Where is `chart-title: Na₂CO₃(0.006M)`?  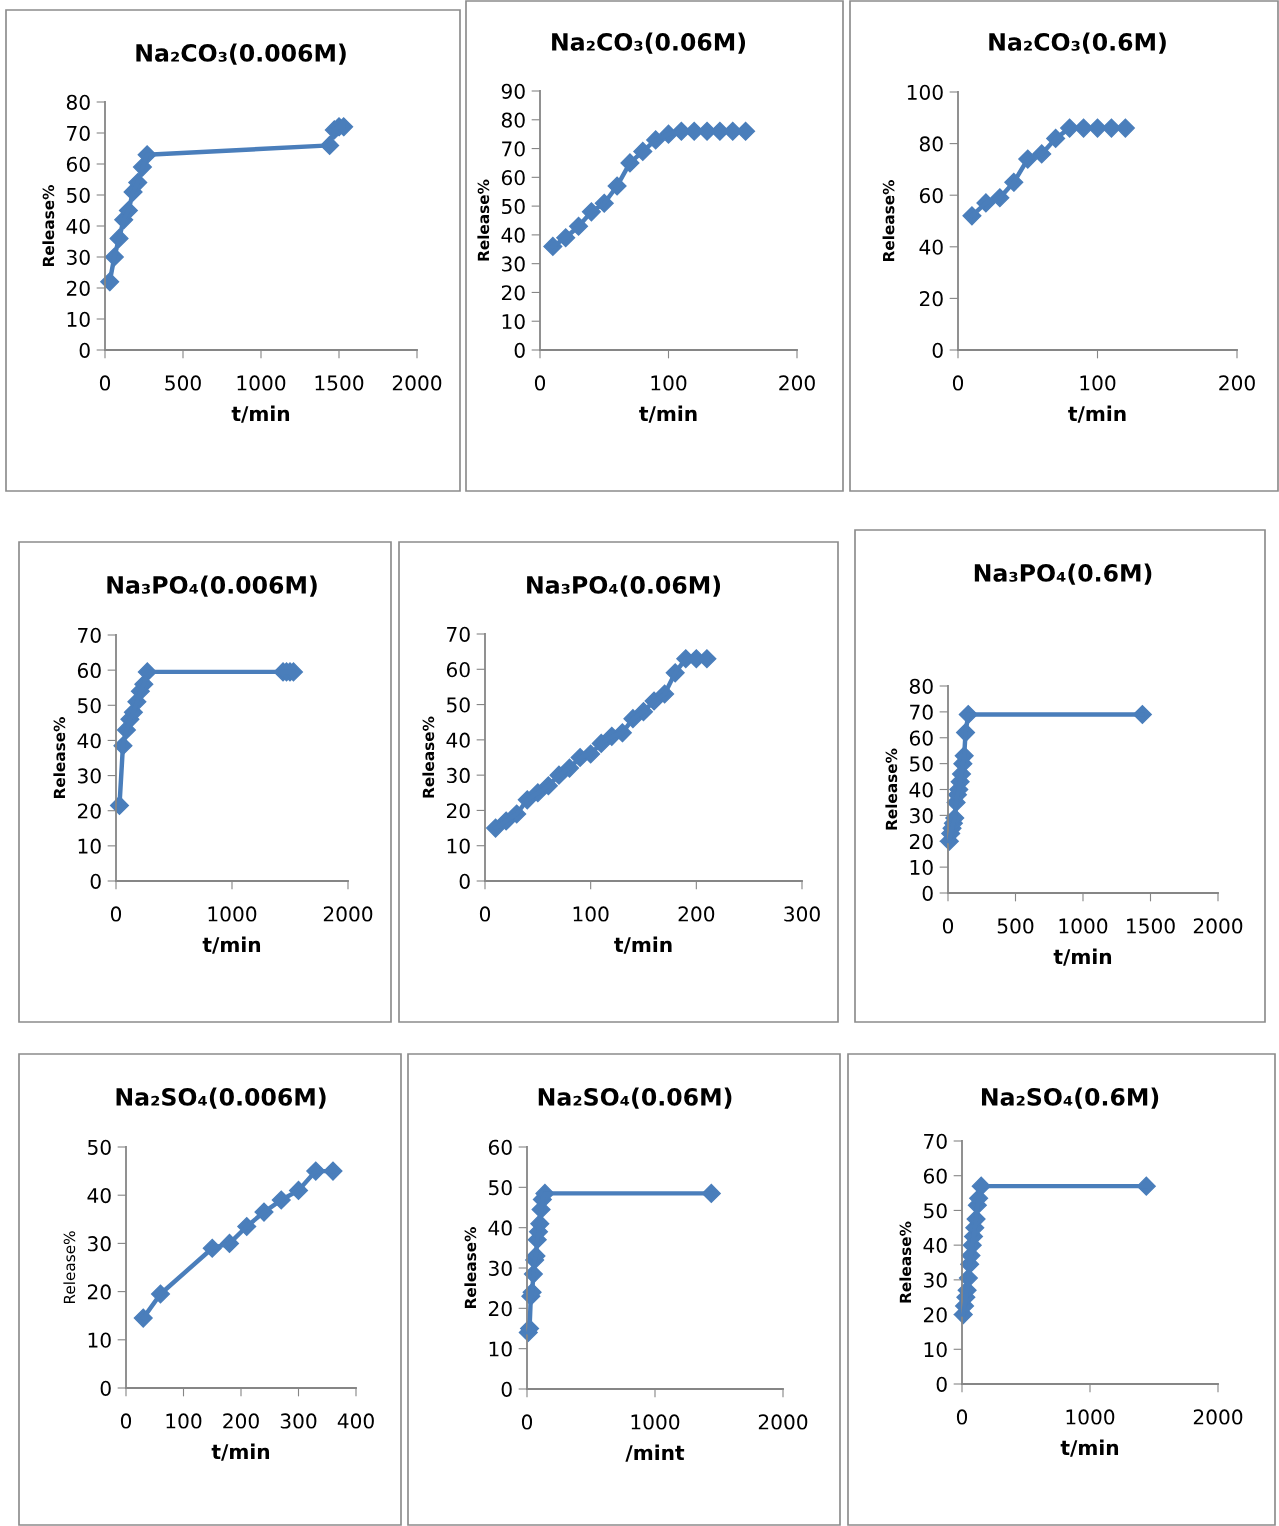
chart-title: Na₂CO₃(0.006M) is located at coordinates (241, 54).